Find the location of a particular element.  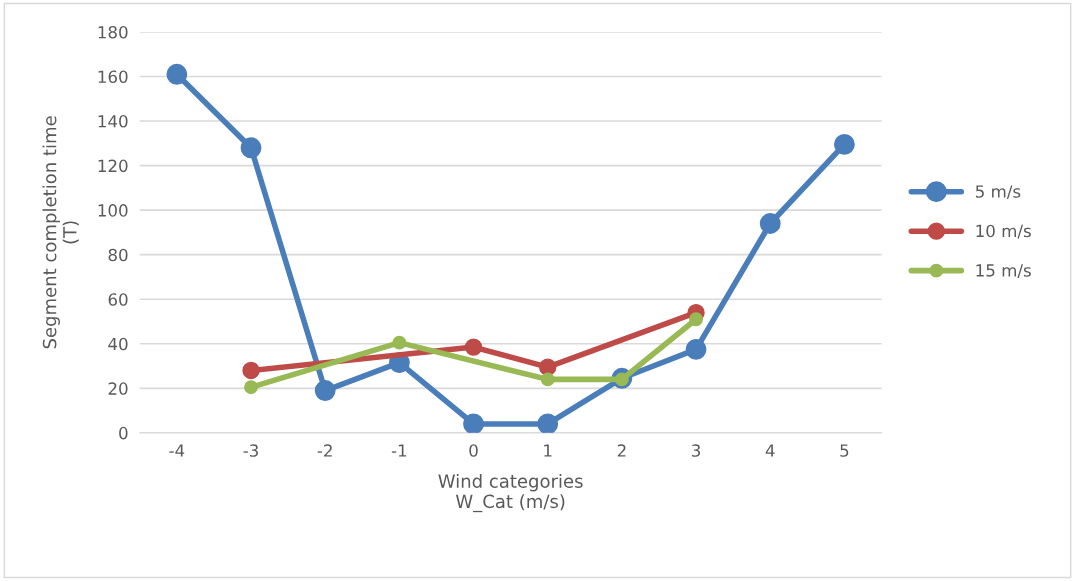

y-axis-title: Segment completion time (T) is located at coordinates (60, 232).